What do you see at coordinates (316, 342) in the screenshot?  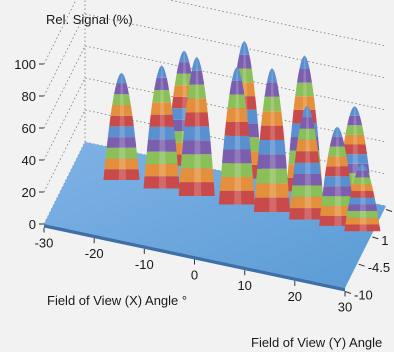 I see `y-axis-title: Field of View (Y) Angle` at bounding box center [316, 342].